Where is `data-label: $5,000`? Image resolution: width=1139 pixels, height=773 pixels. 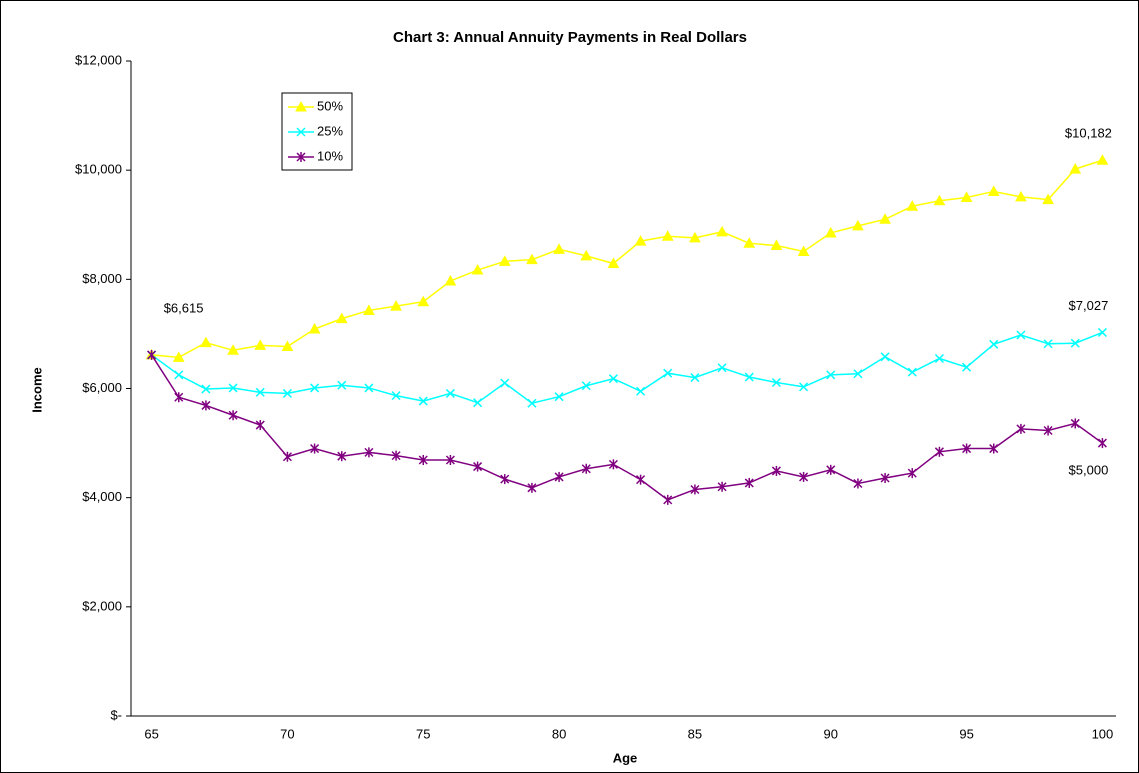 data-label: $5,000 is located at coordinates (1089, 470).